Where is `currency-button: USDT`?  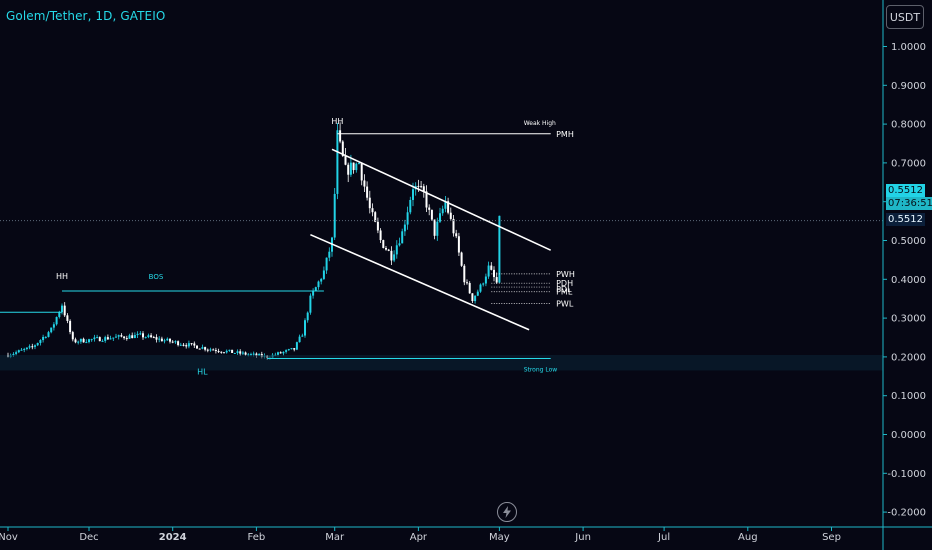 currency-button: USDT is located at coordinates (905, 17).